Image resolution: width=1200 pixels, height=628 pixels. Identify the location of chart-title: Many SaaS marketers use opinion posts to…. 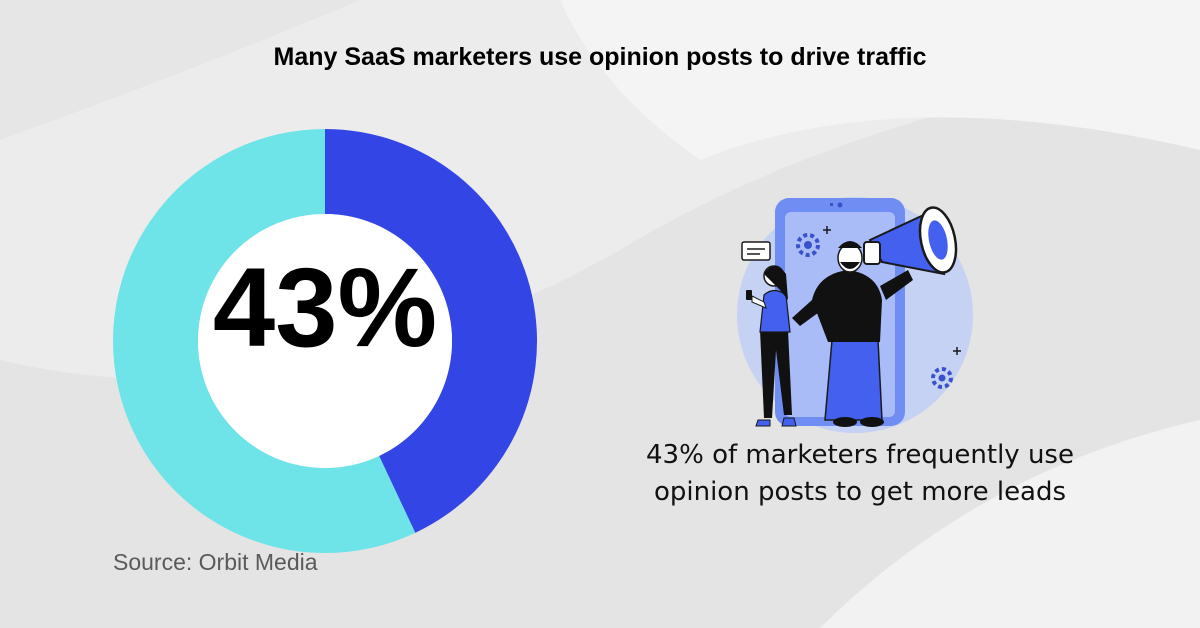
(600, 57).